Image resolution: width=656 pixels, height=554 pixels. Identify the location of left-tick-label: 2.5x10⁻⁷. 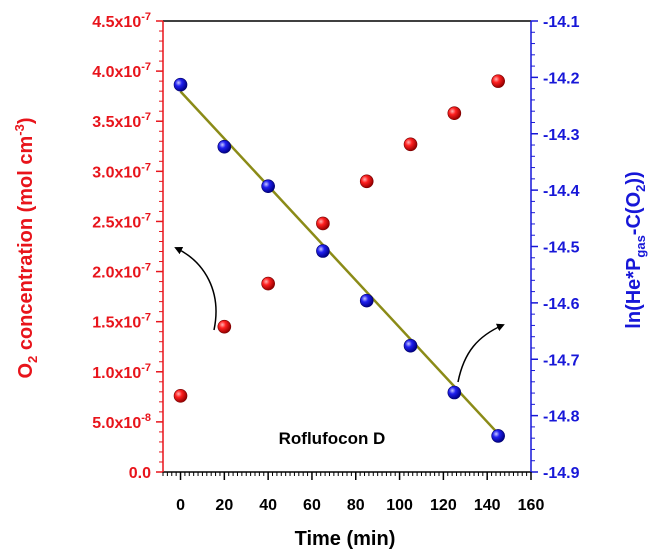
(121, 221).